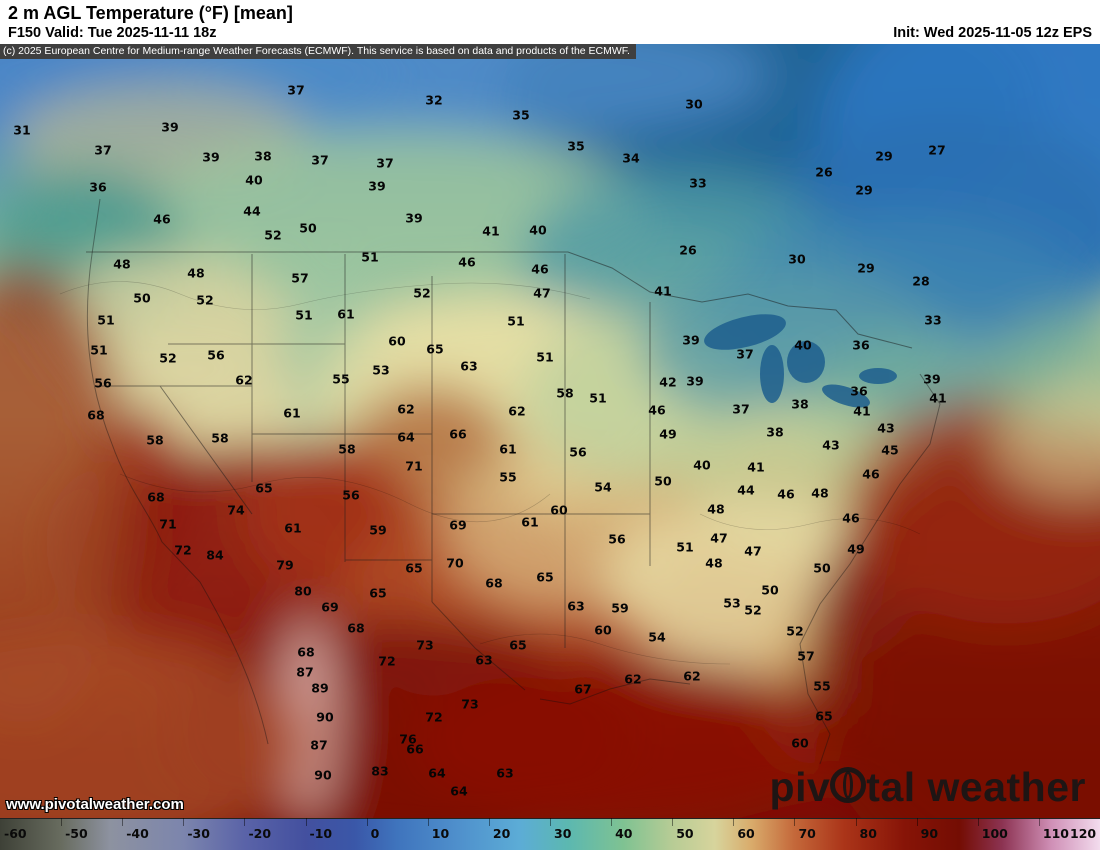 The height and width of the screenshot is (850, 1100). Describe the element at coordinates (112, 33) in the screenshot. I see `forecast-valid-label: F150 Valid: Tue 2025-11-11 18z` at that location.